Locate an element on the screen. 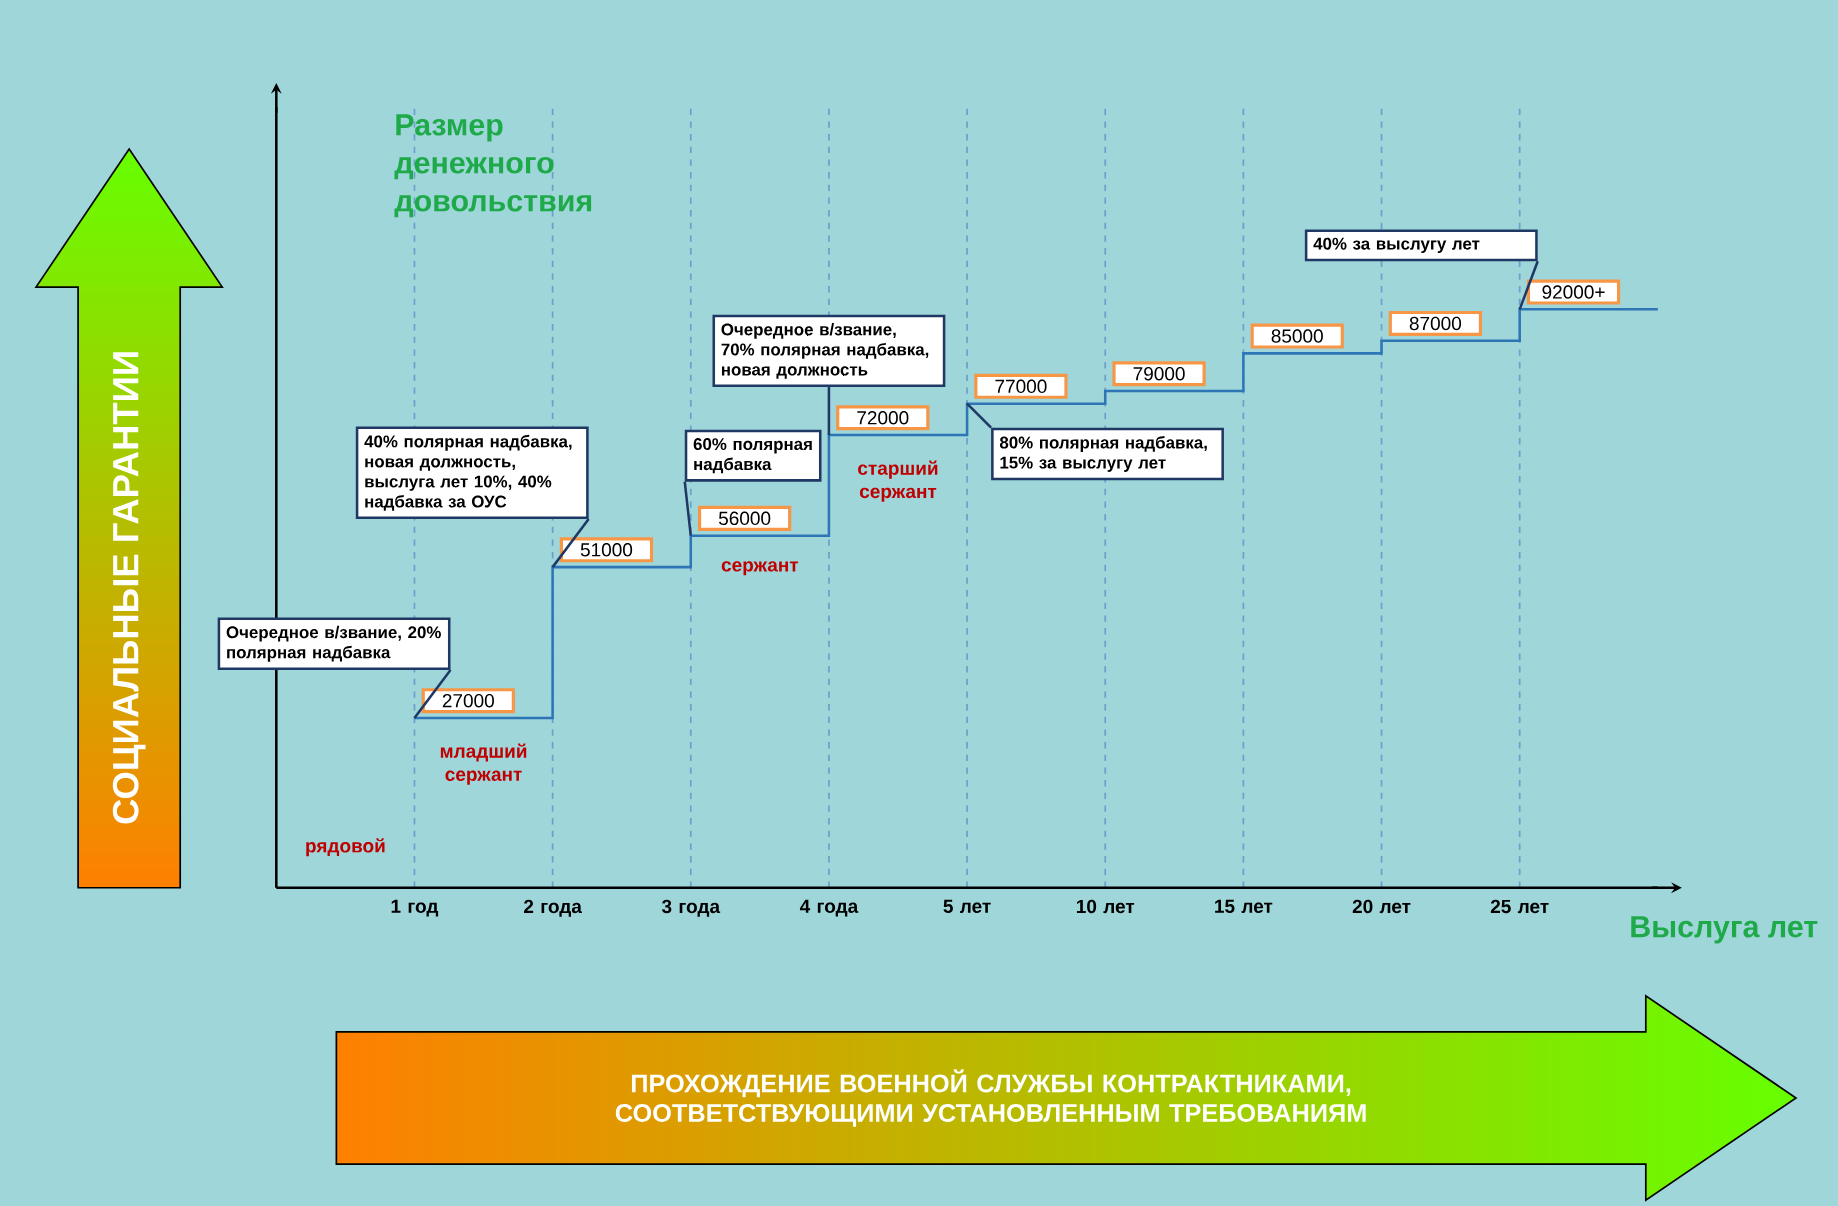  annotation: старший сержант is located at coordinates (898, 481).